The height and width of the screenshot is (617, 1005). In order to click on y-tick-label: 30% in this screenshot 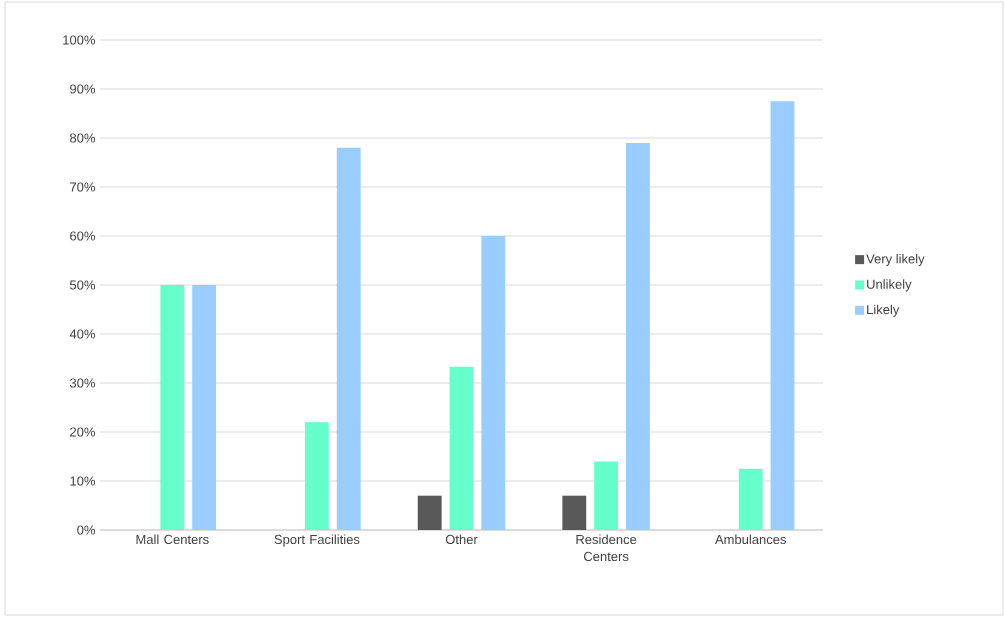, I will do `click(82, 383)`.